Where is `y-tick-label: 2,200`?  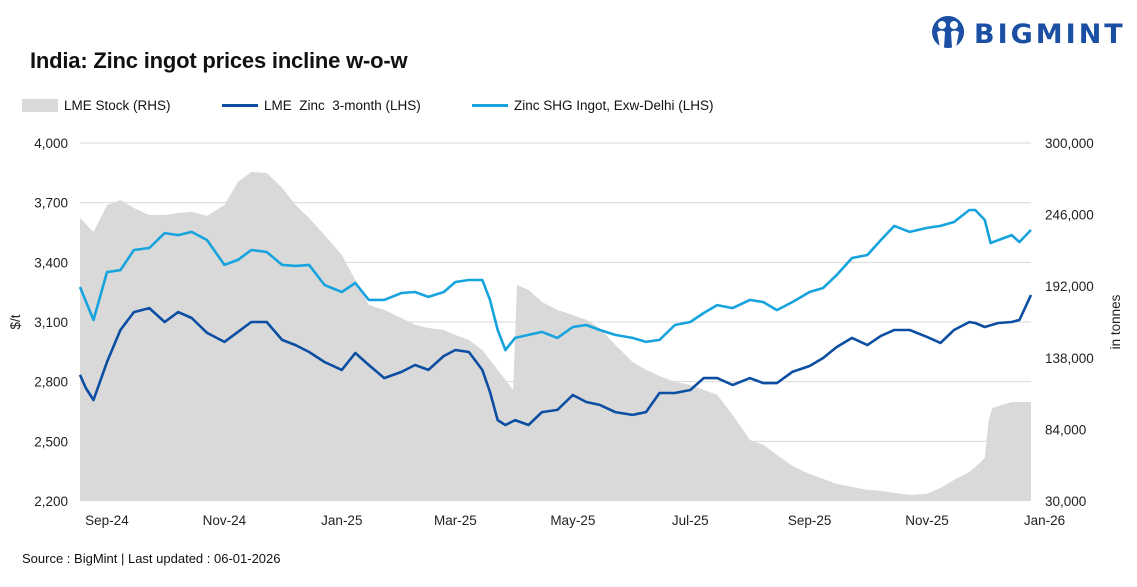
y-tick-label: 2,200 is located at coordinates (51, 501).